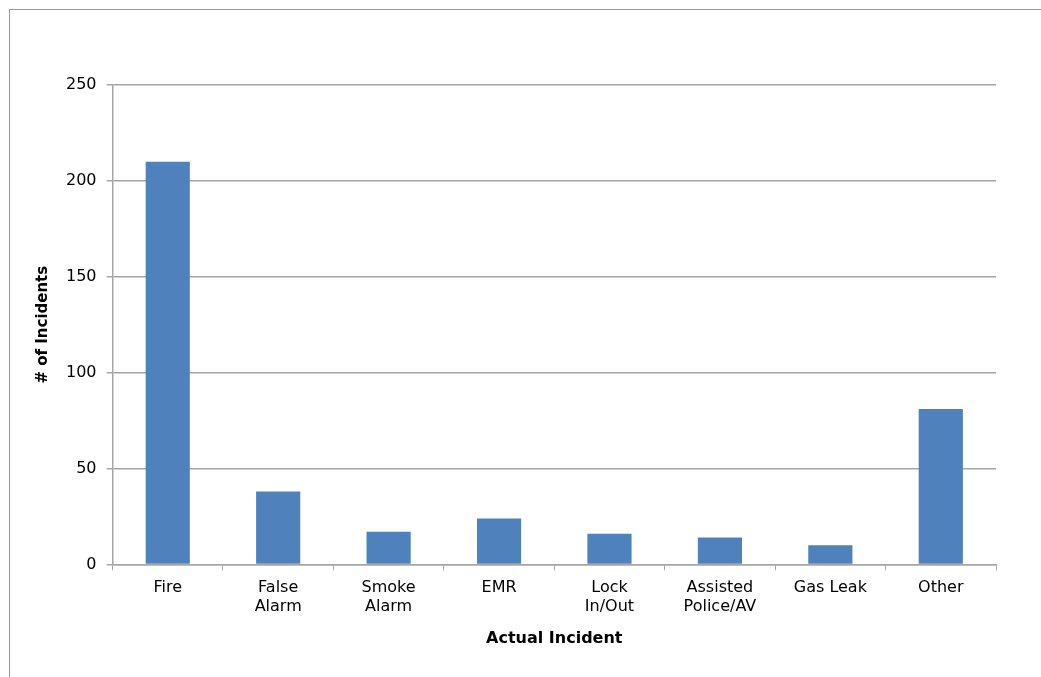  Describe the element at coordinates (278, 596) in the screenshot. I see `x-tick-label: False Alarm` at that location.